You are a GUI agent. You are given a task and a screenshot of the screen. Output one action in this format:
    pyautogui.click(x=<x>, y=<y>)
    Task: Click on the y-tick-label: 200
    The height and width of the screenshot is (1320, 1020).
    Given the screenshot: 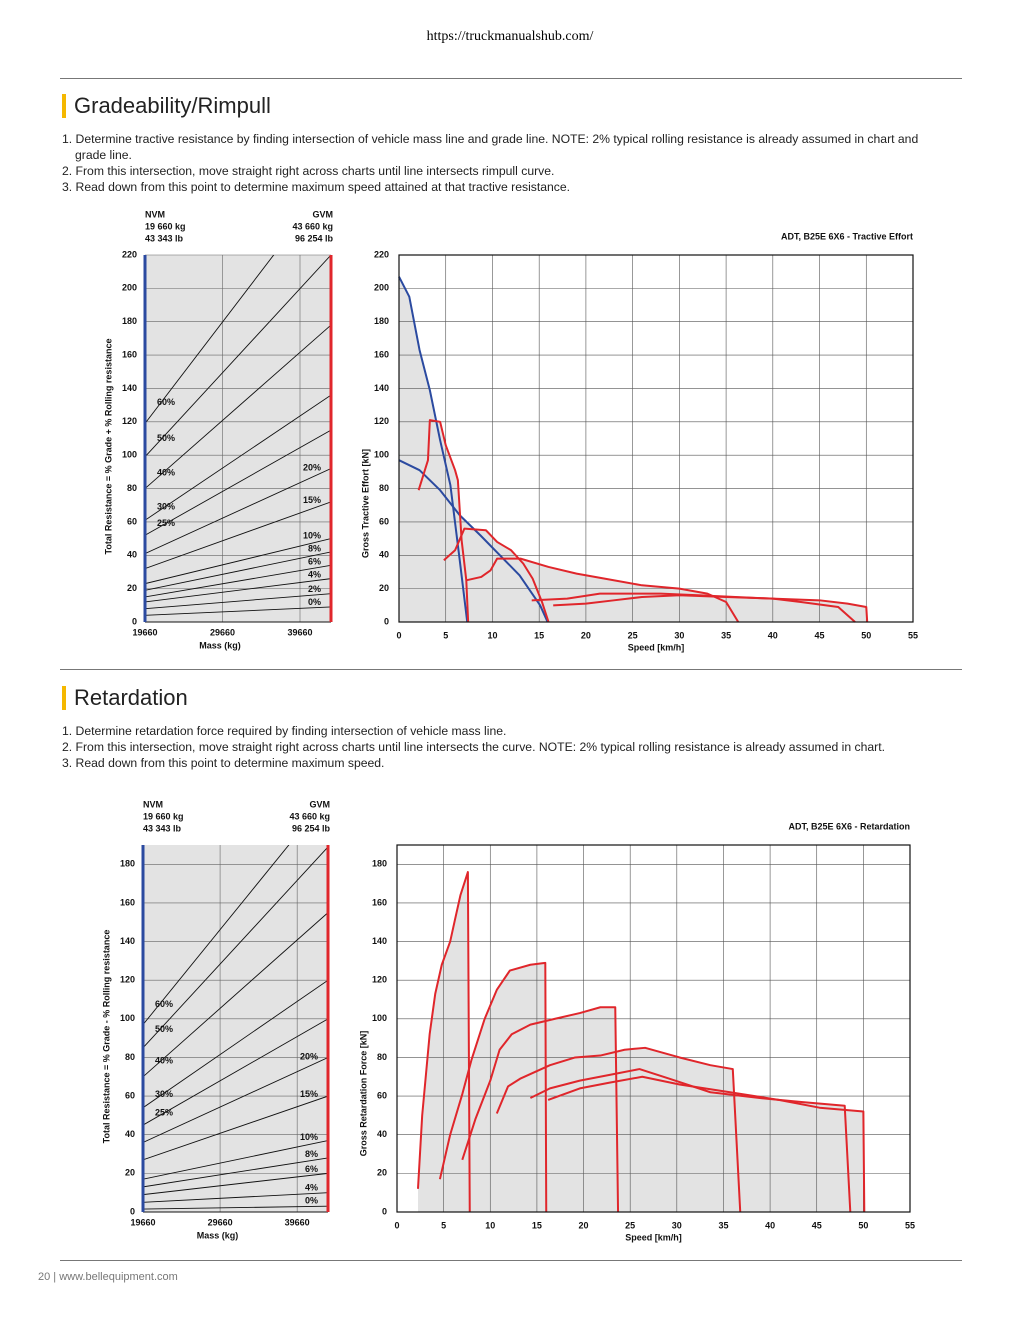 What is the action you would take?
    pyautogui.click(x=381, y=288)
    